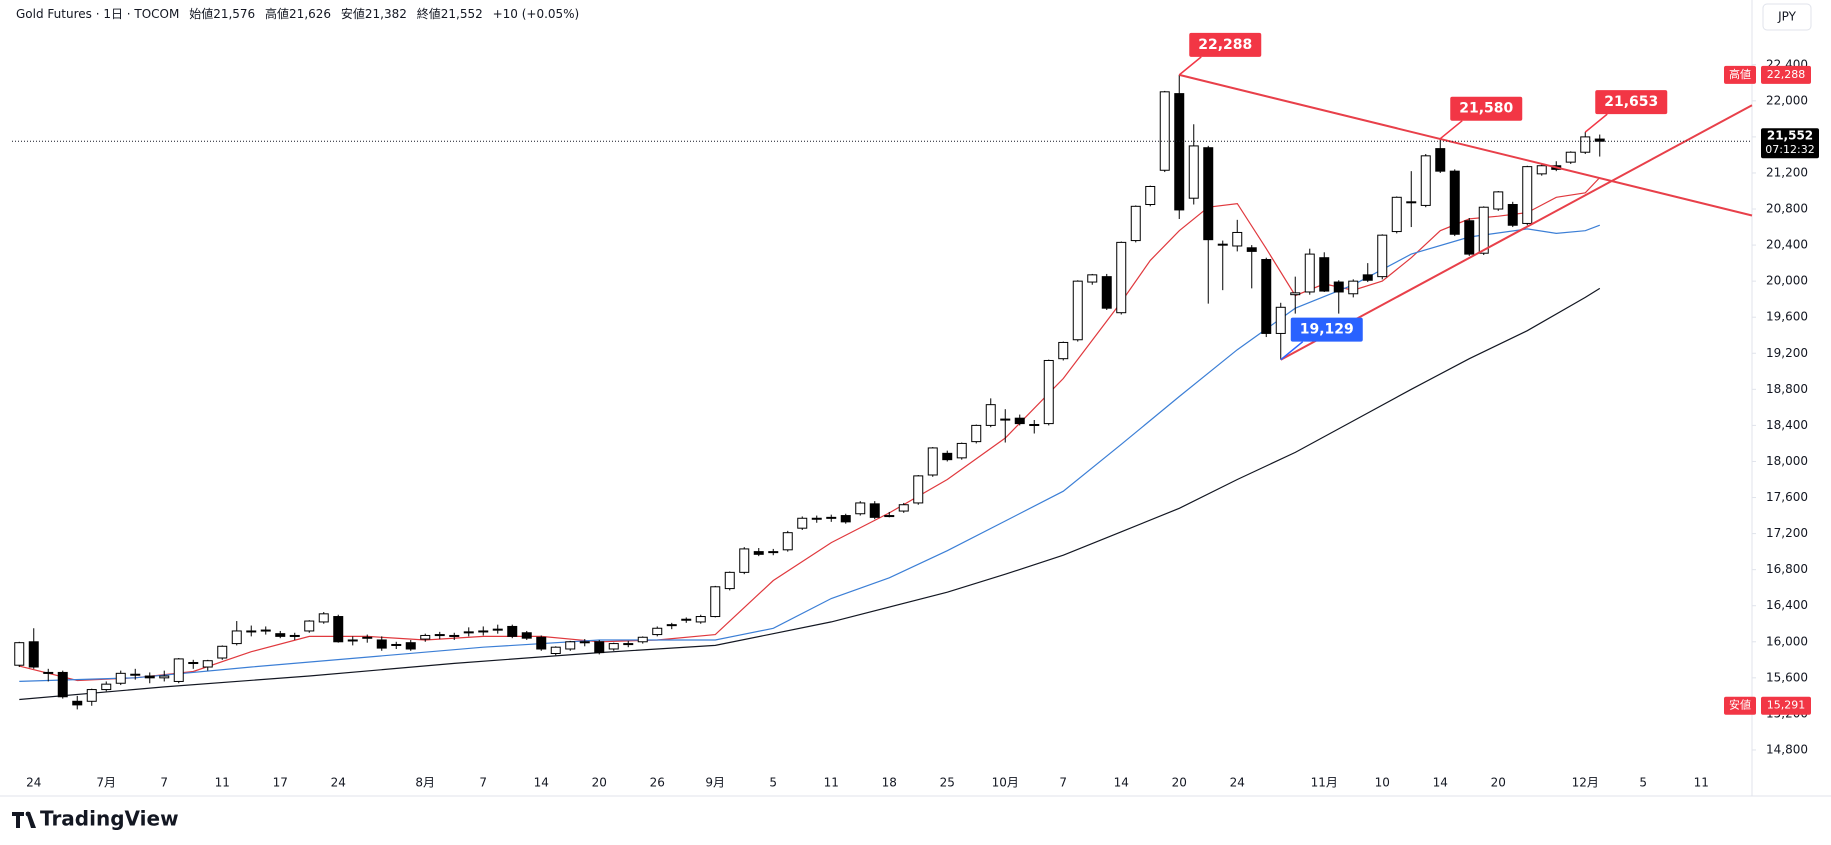 The width and height of the screenshot is (1831, 845). Describe the element at coordinates (1787, 461) in the screenshot. I see `y-tick-label: 18,000` at that location.